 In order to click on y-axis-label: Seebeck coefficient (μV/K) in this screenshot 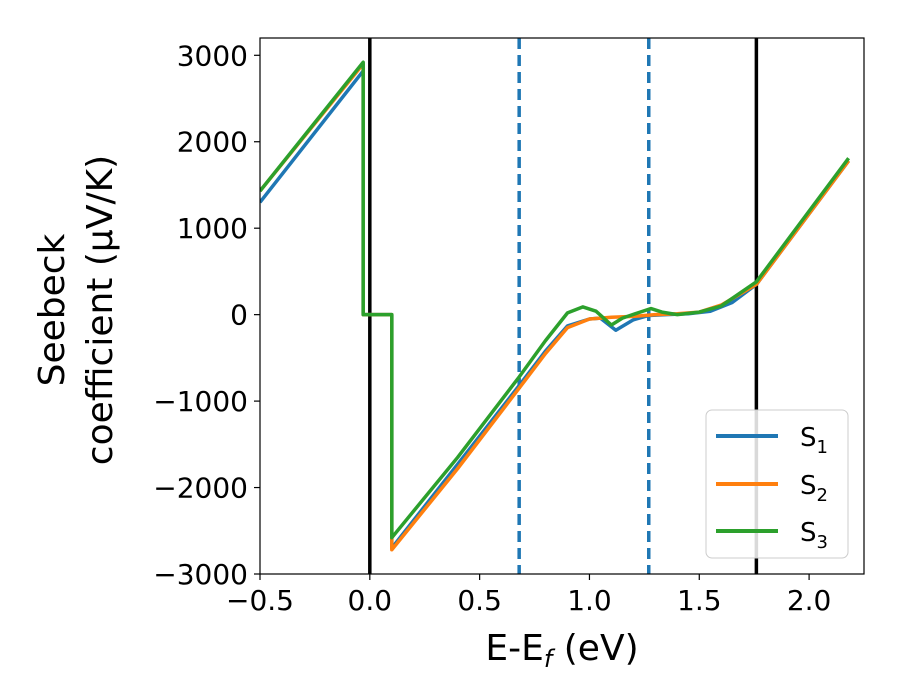, I will do `click(76, 310)`.